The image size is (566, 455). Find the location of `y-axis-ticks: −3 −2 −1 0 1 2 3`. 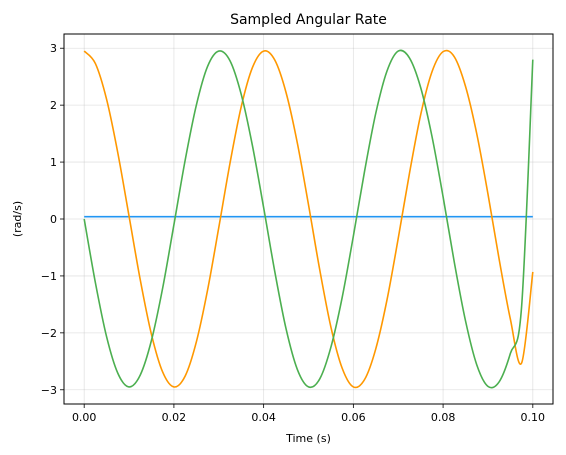

y-axis-ticks: −3 −2 −1 0 1 2 3 is located at coordinates (52, 219).